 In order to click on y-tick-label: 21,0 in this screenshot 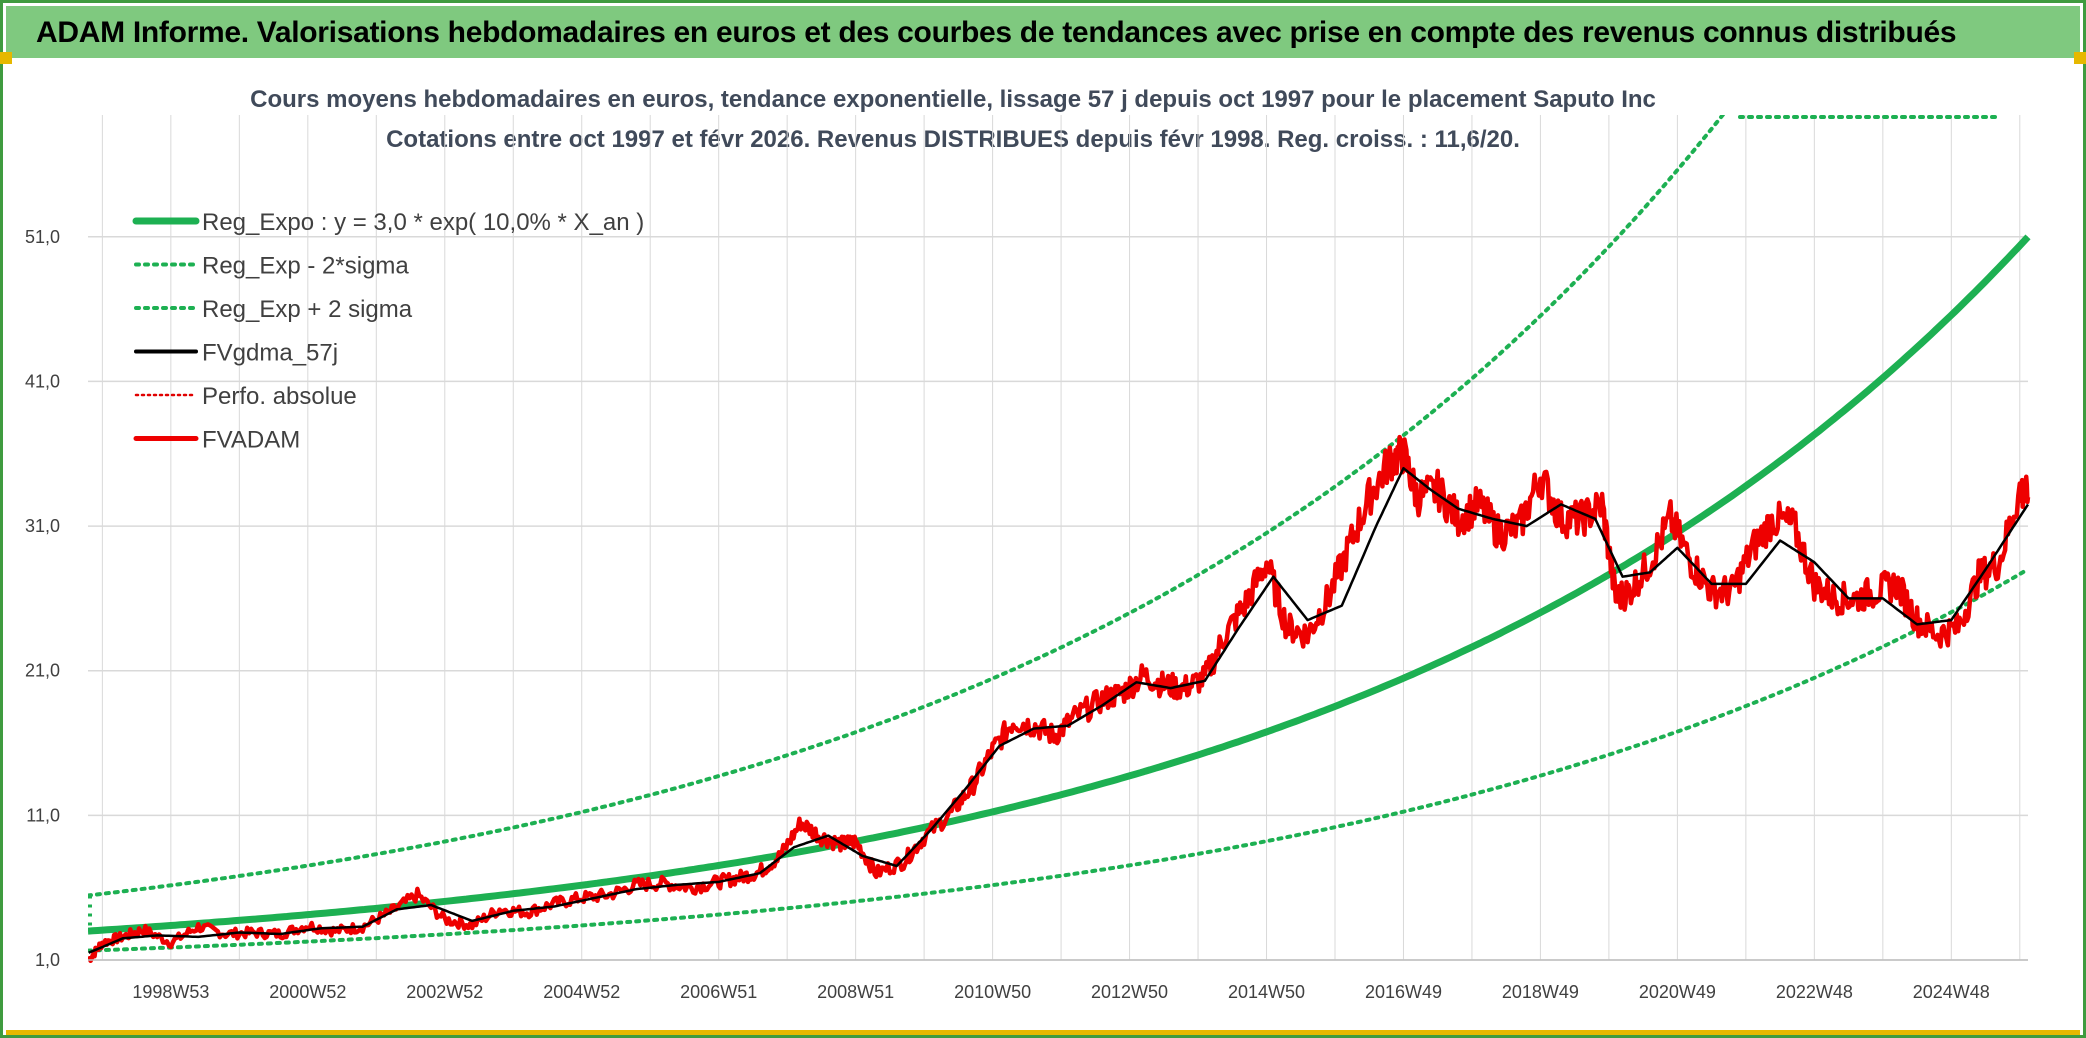, I will do `click(42, 671)`.